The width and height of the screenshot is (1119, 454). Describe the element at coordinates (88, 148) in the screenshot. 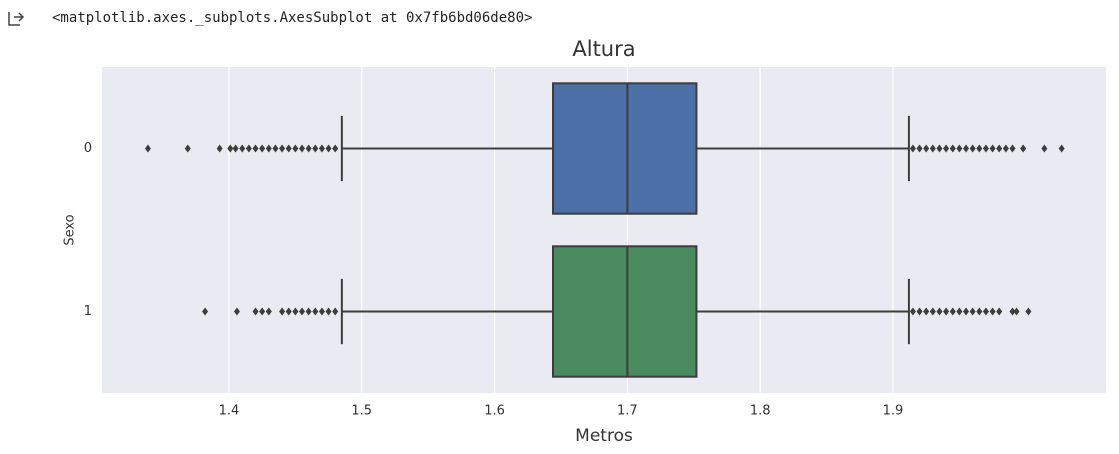

I see `y-tick-label: 0` at that location.